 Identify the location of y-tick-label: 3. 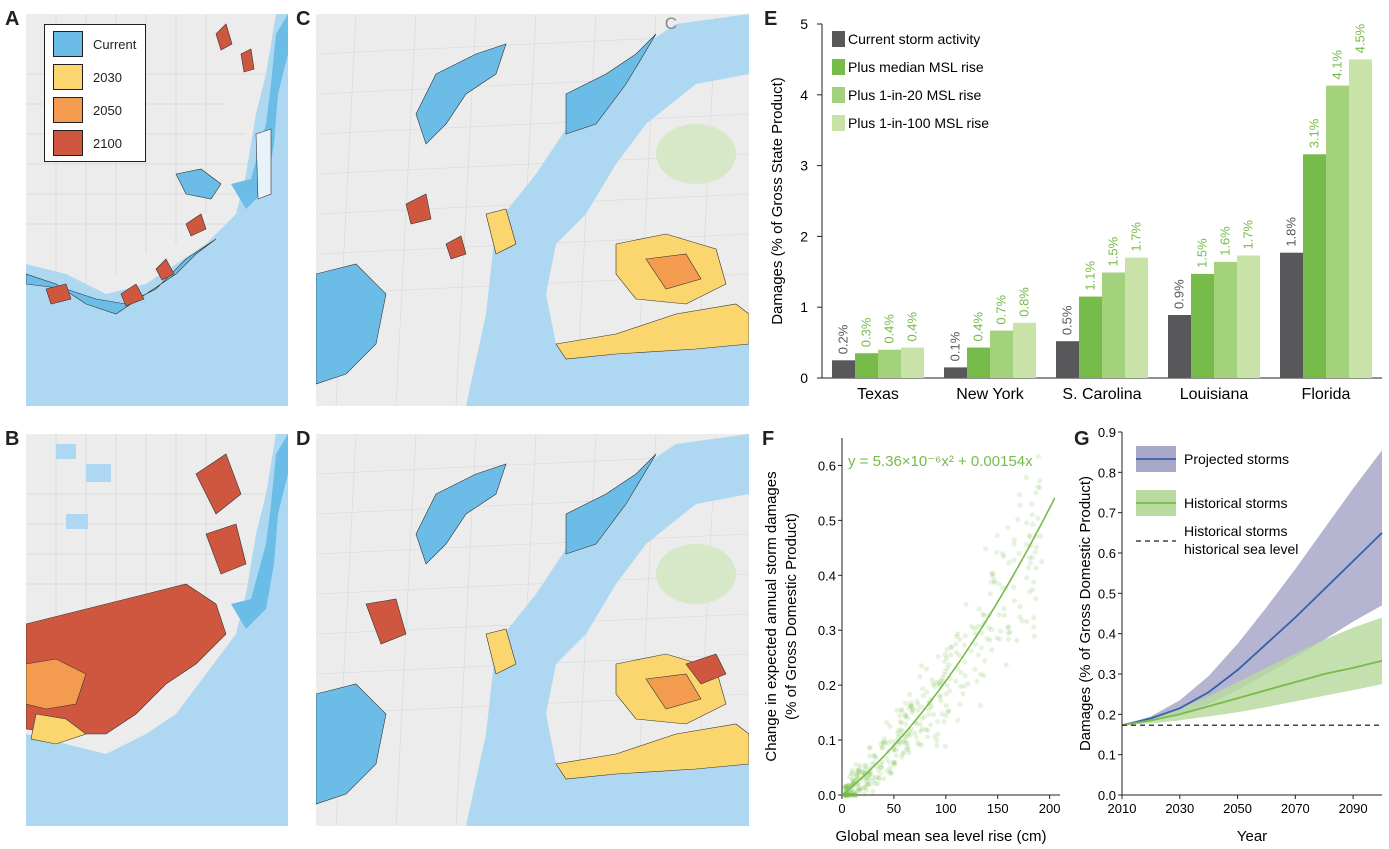
(804, 166).